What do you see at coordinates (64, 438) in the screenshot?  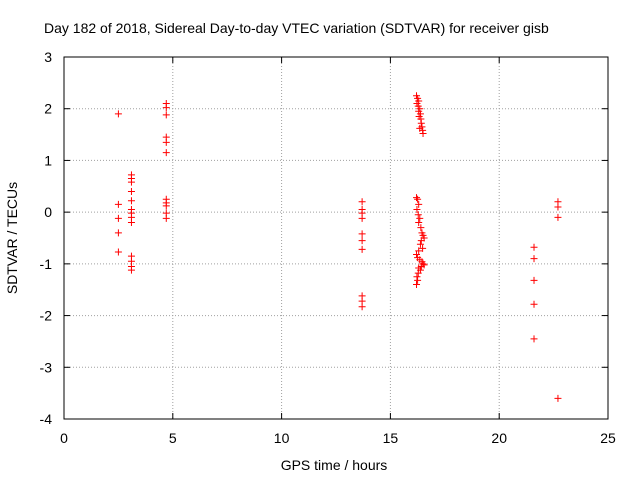 I see `x-tick-label: 0` at bounding box center [64, 438].